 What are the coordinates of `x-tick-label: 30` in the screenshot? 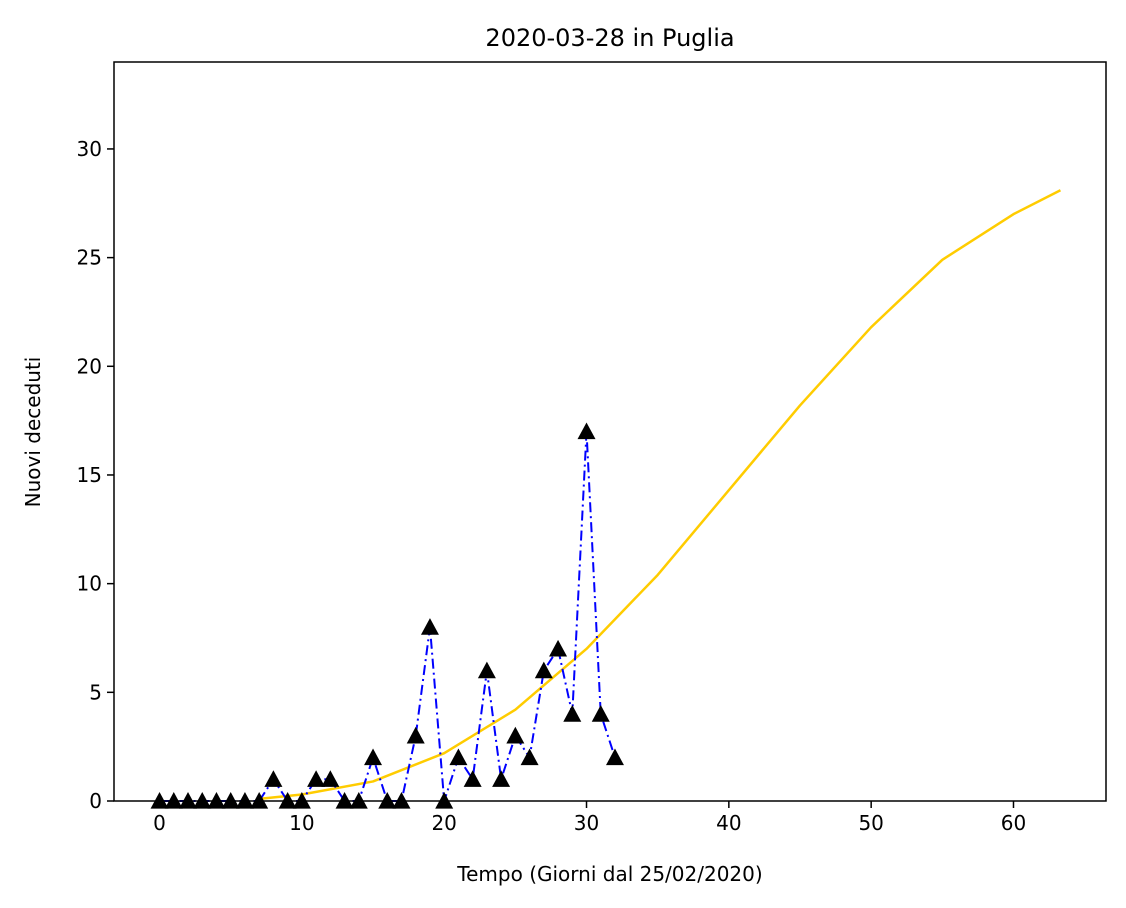 It's located at (586, 823).